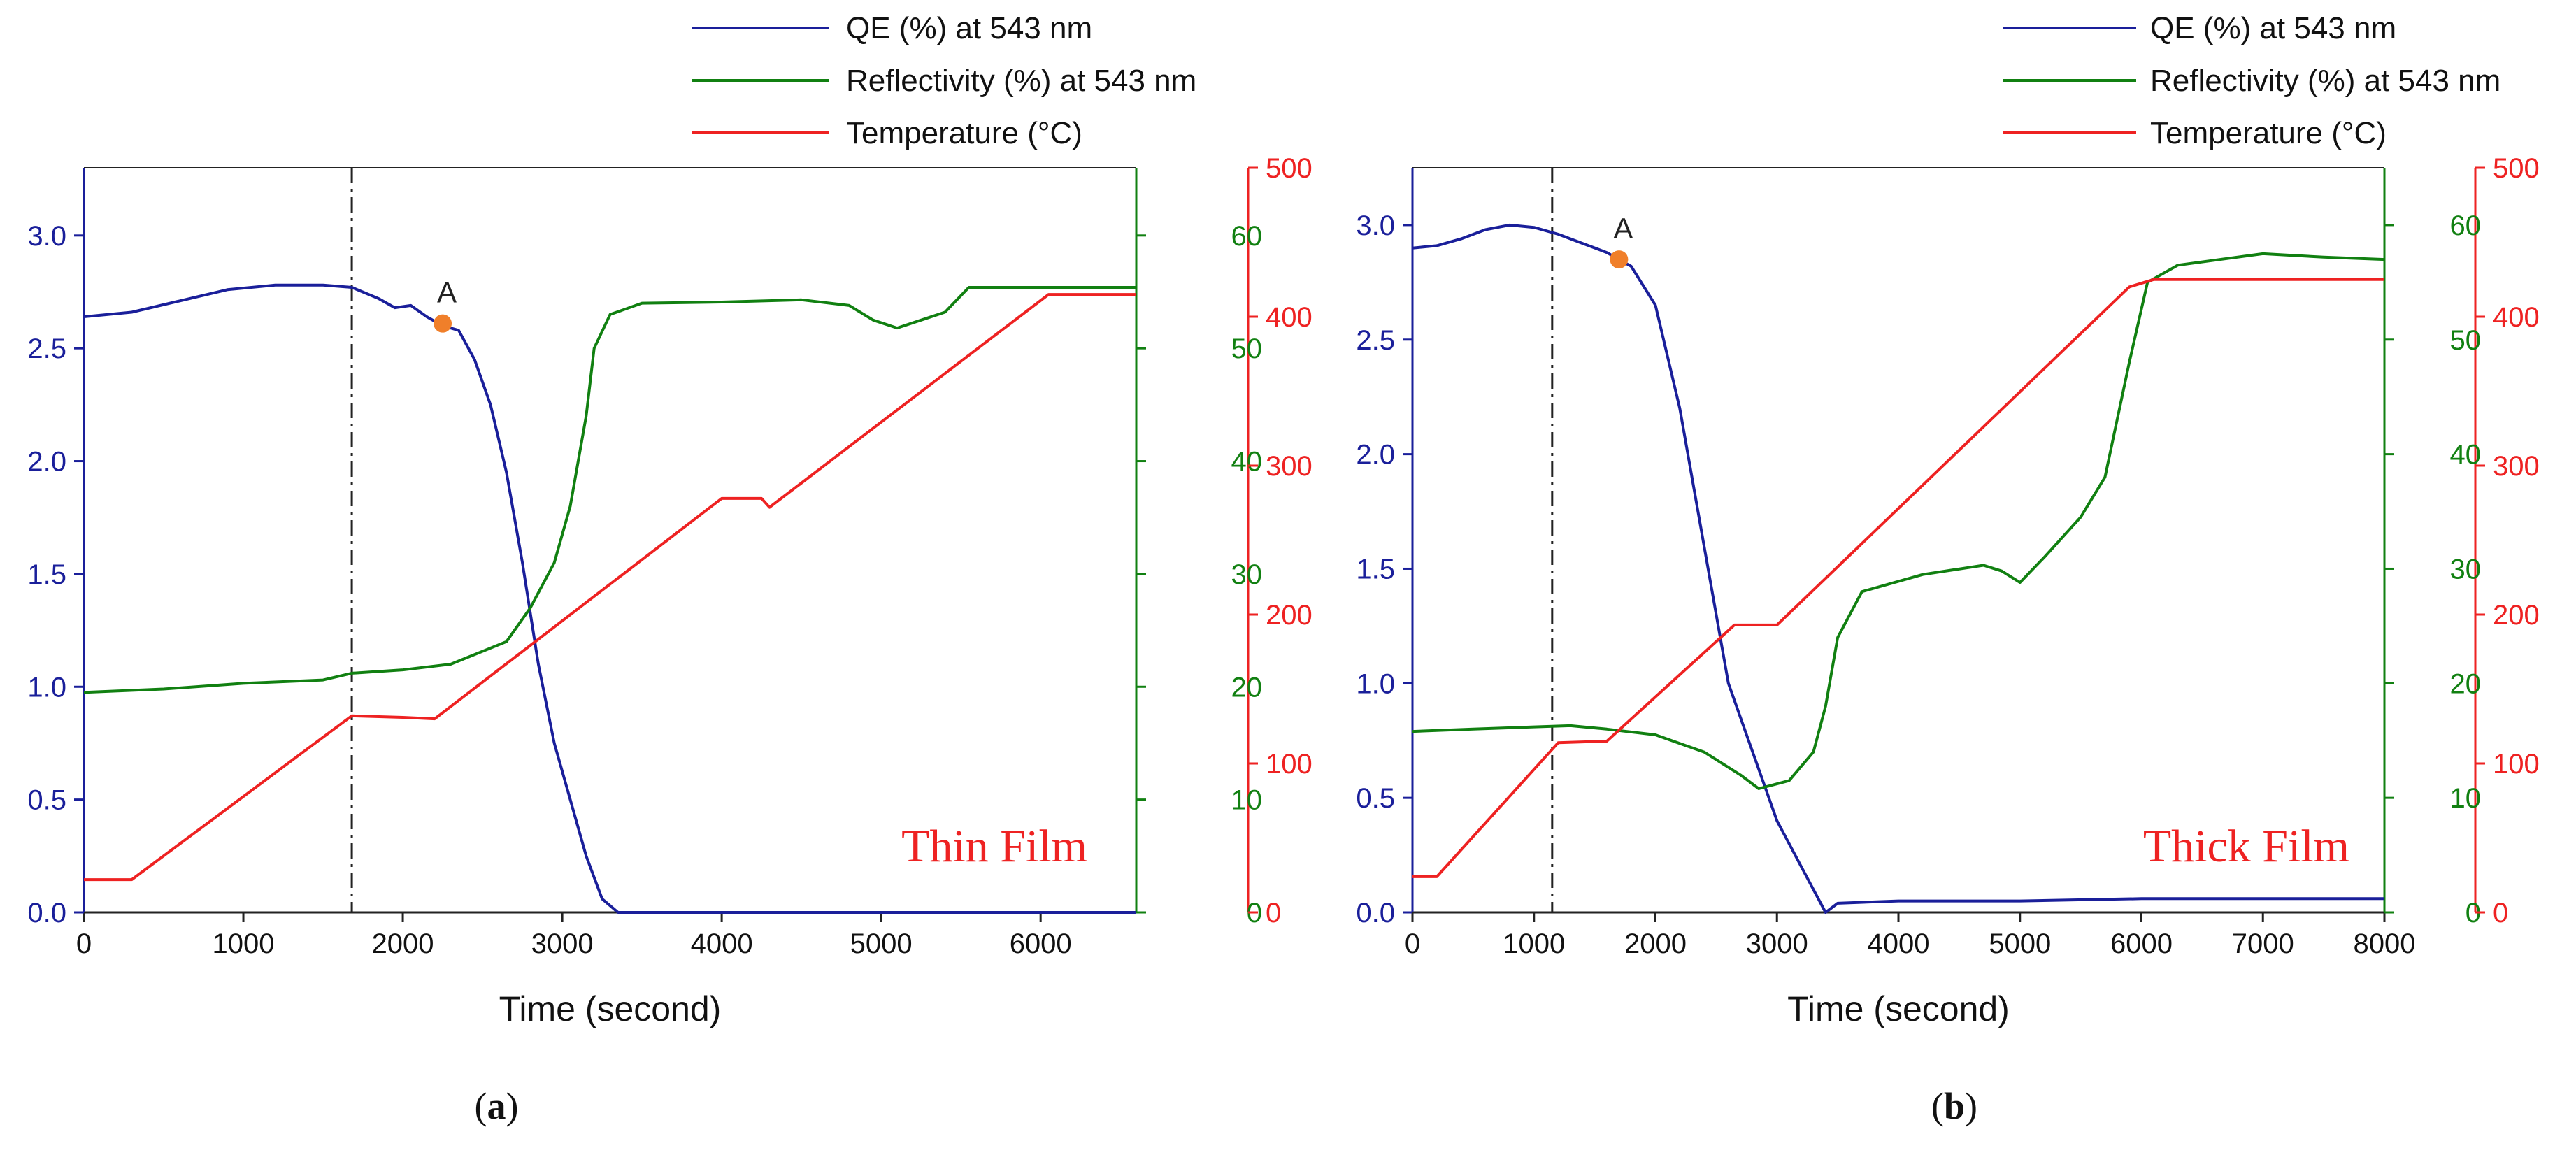  I want to click on chart-a-qe-tick-label: 0.0, so click(46, 913).